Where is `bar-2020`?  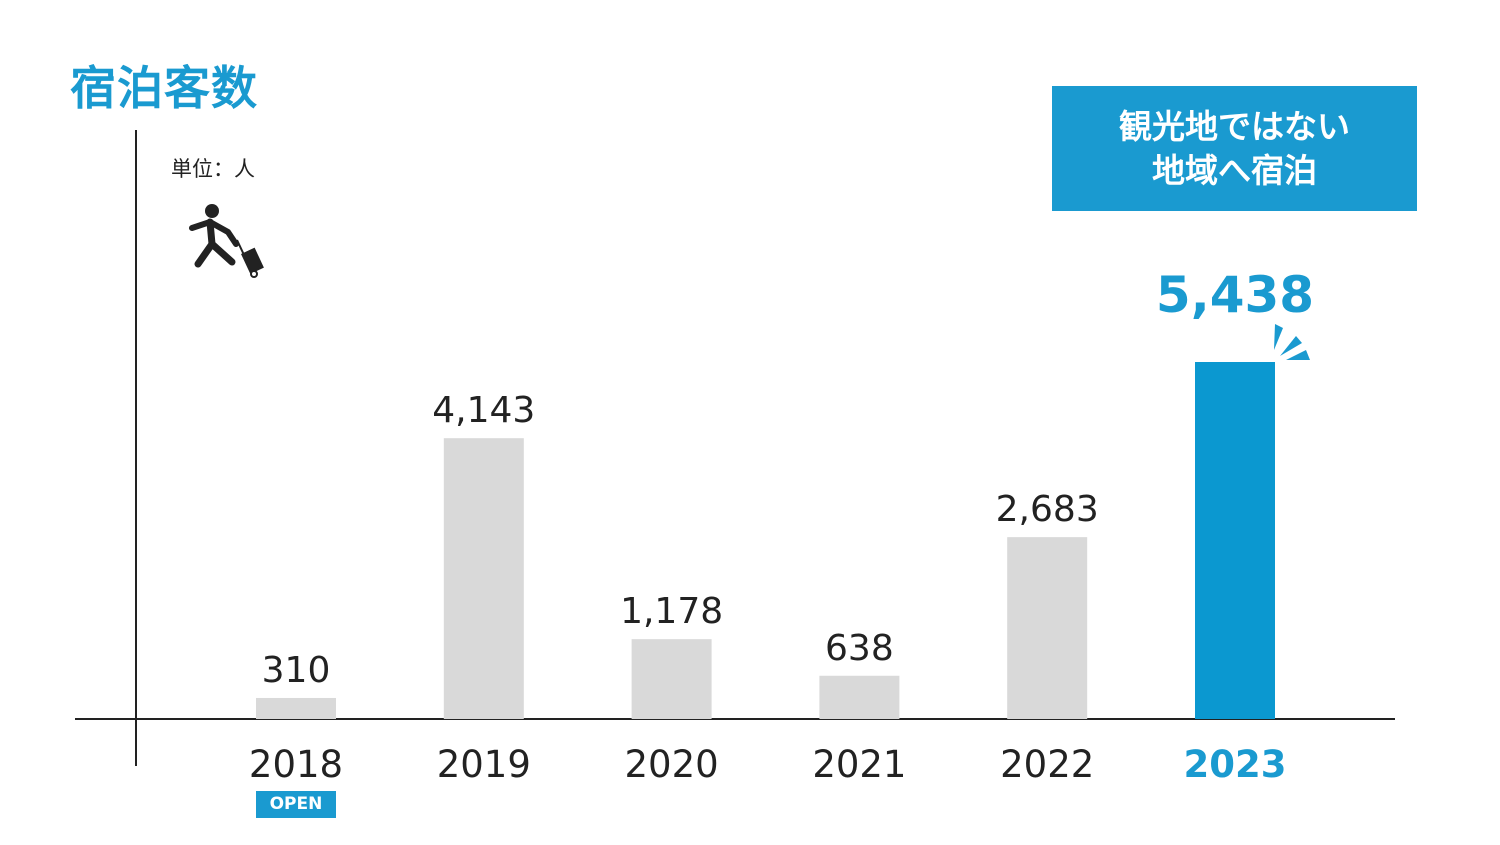 bar-2020 is located at coordinates (671, 679).